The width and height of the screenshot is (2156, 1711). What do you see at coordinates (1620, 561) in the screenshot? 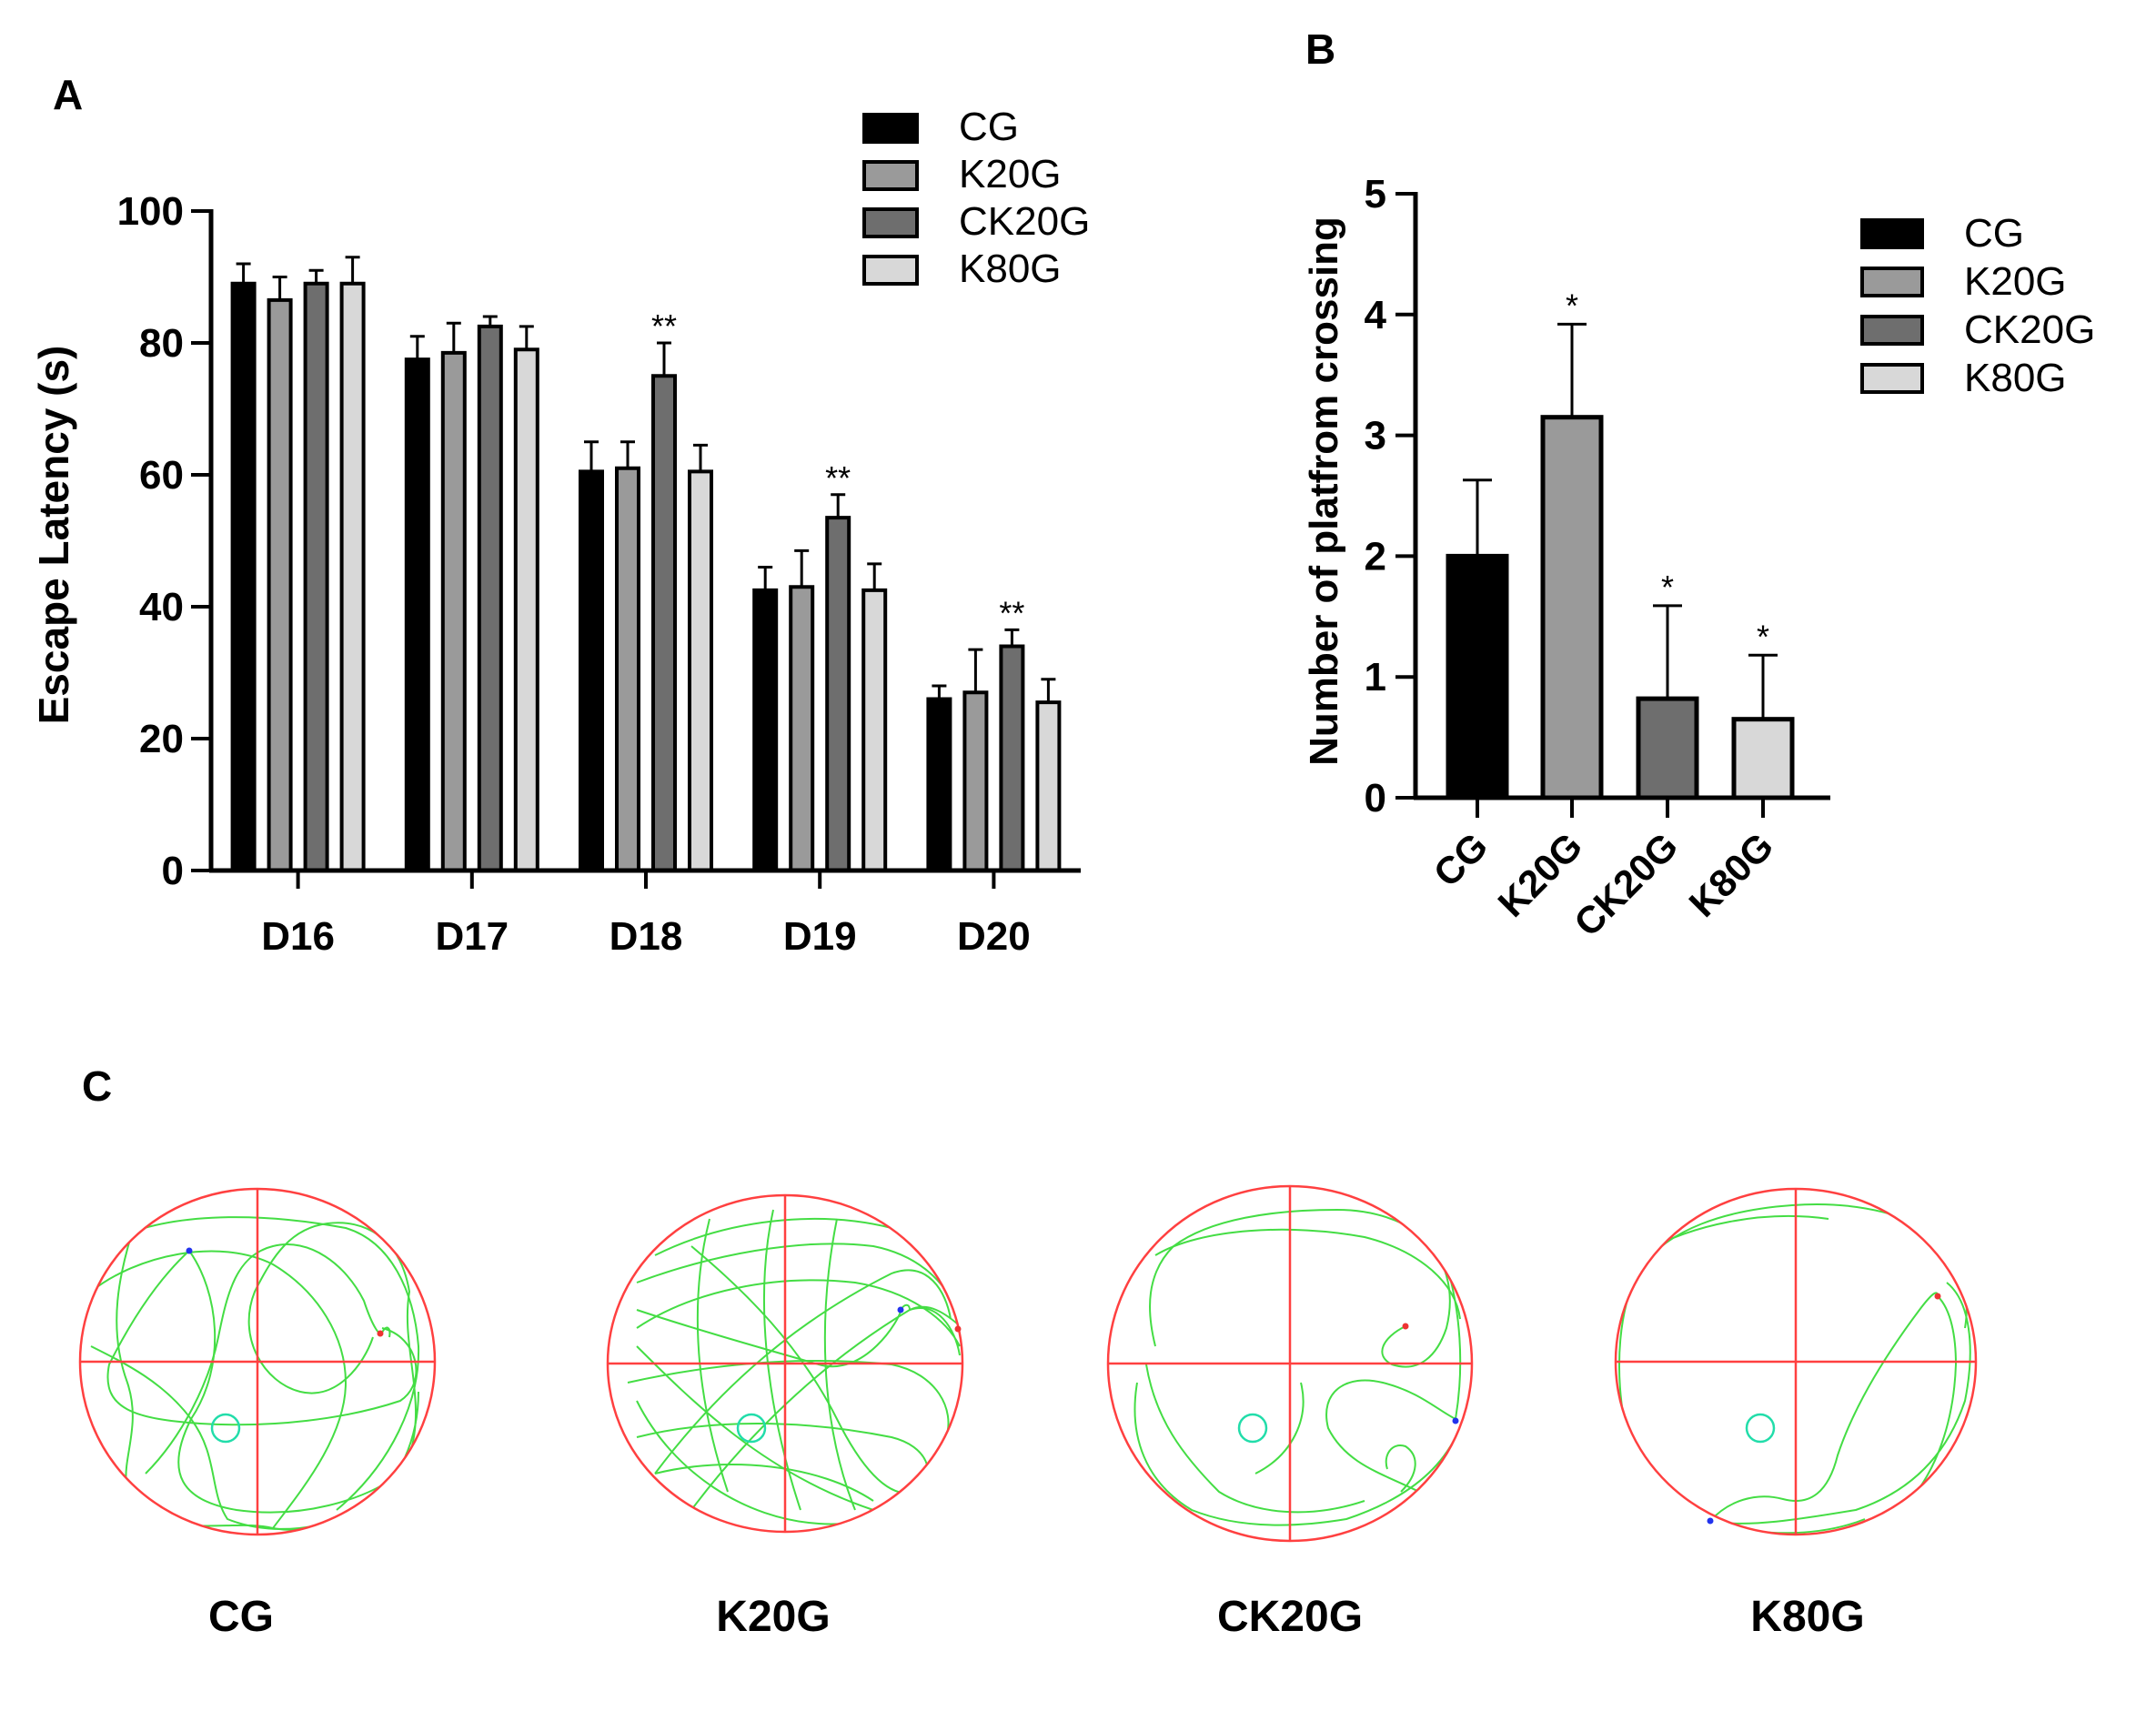
I see `chart-b-bars` at bounding box center [1620, 561].